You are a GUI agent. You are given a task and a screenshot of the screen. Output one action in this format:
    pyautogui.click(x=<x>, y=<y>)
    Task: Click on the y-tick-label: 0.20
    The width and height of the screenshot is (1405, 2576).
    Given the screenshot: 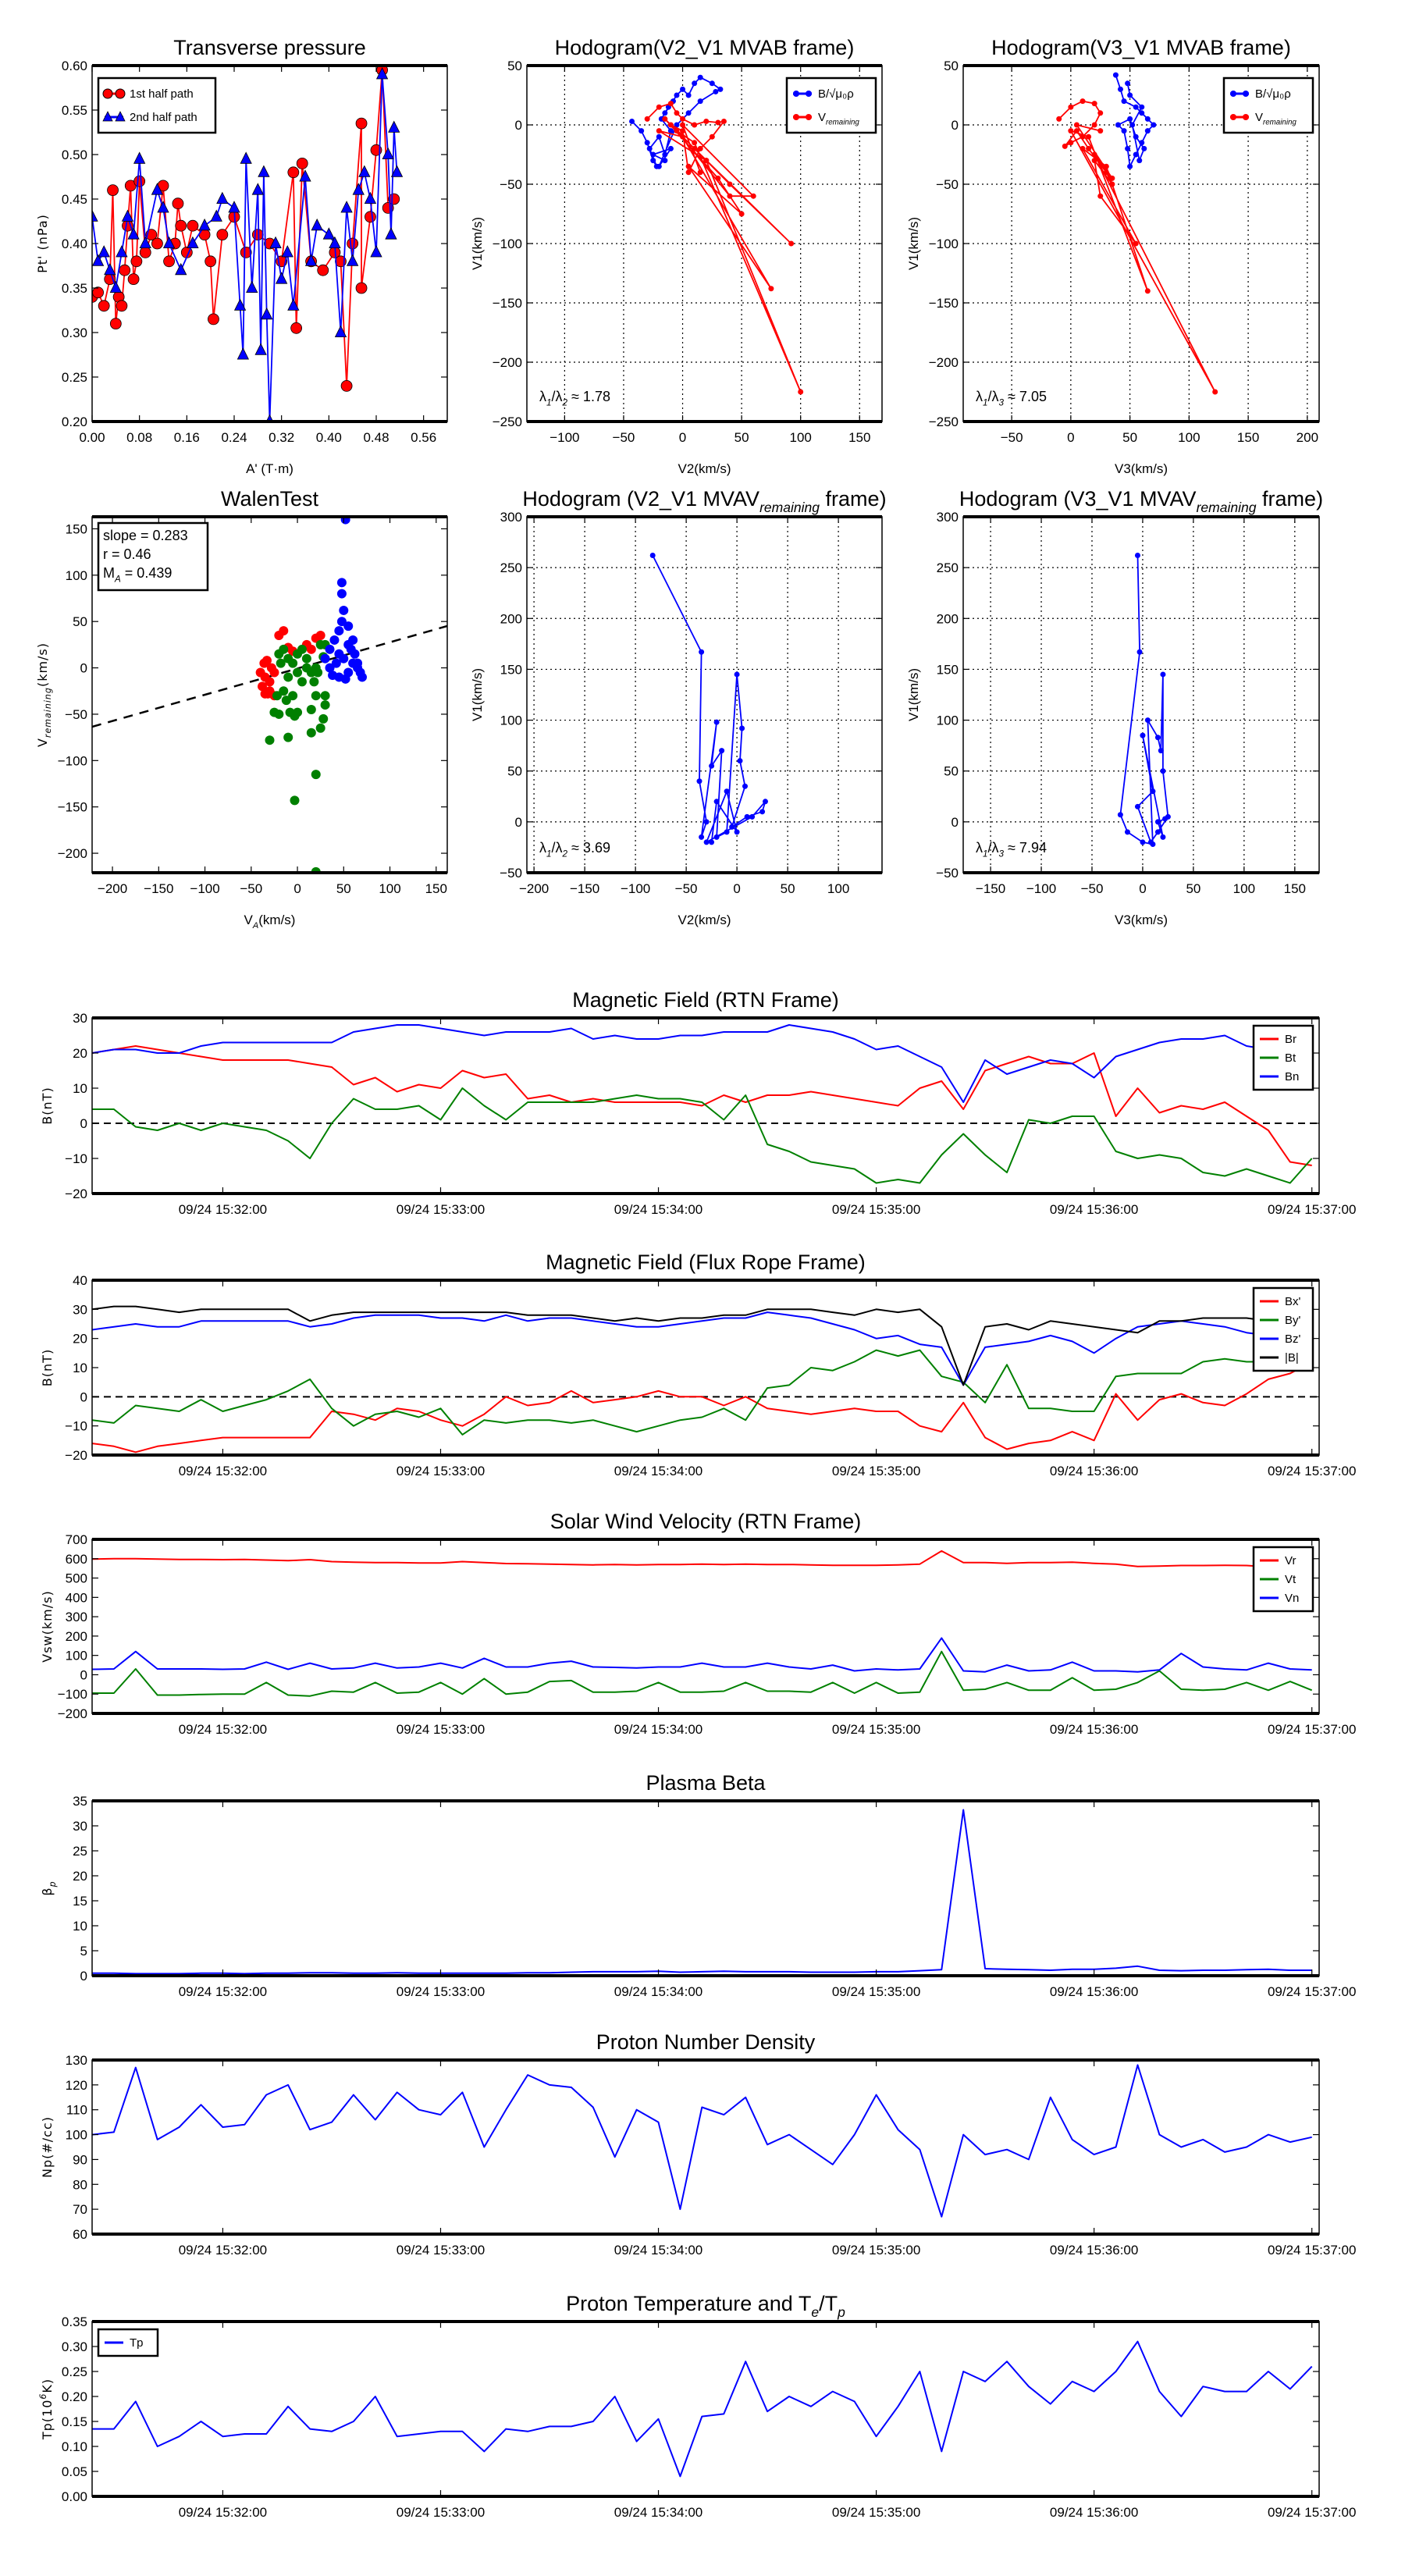 What is the action you would take?
    pyautogui.click(x=74, y=2396)
    